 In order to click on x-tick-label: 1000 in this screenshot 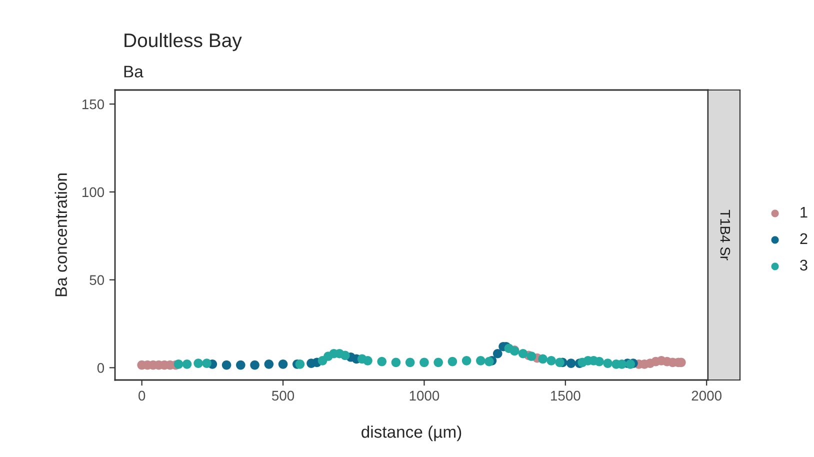, I will do `click(425, 395)`.